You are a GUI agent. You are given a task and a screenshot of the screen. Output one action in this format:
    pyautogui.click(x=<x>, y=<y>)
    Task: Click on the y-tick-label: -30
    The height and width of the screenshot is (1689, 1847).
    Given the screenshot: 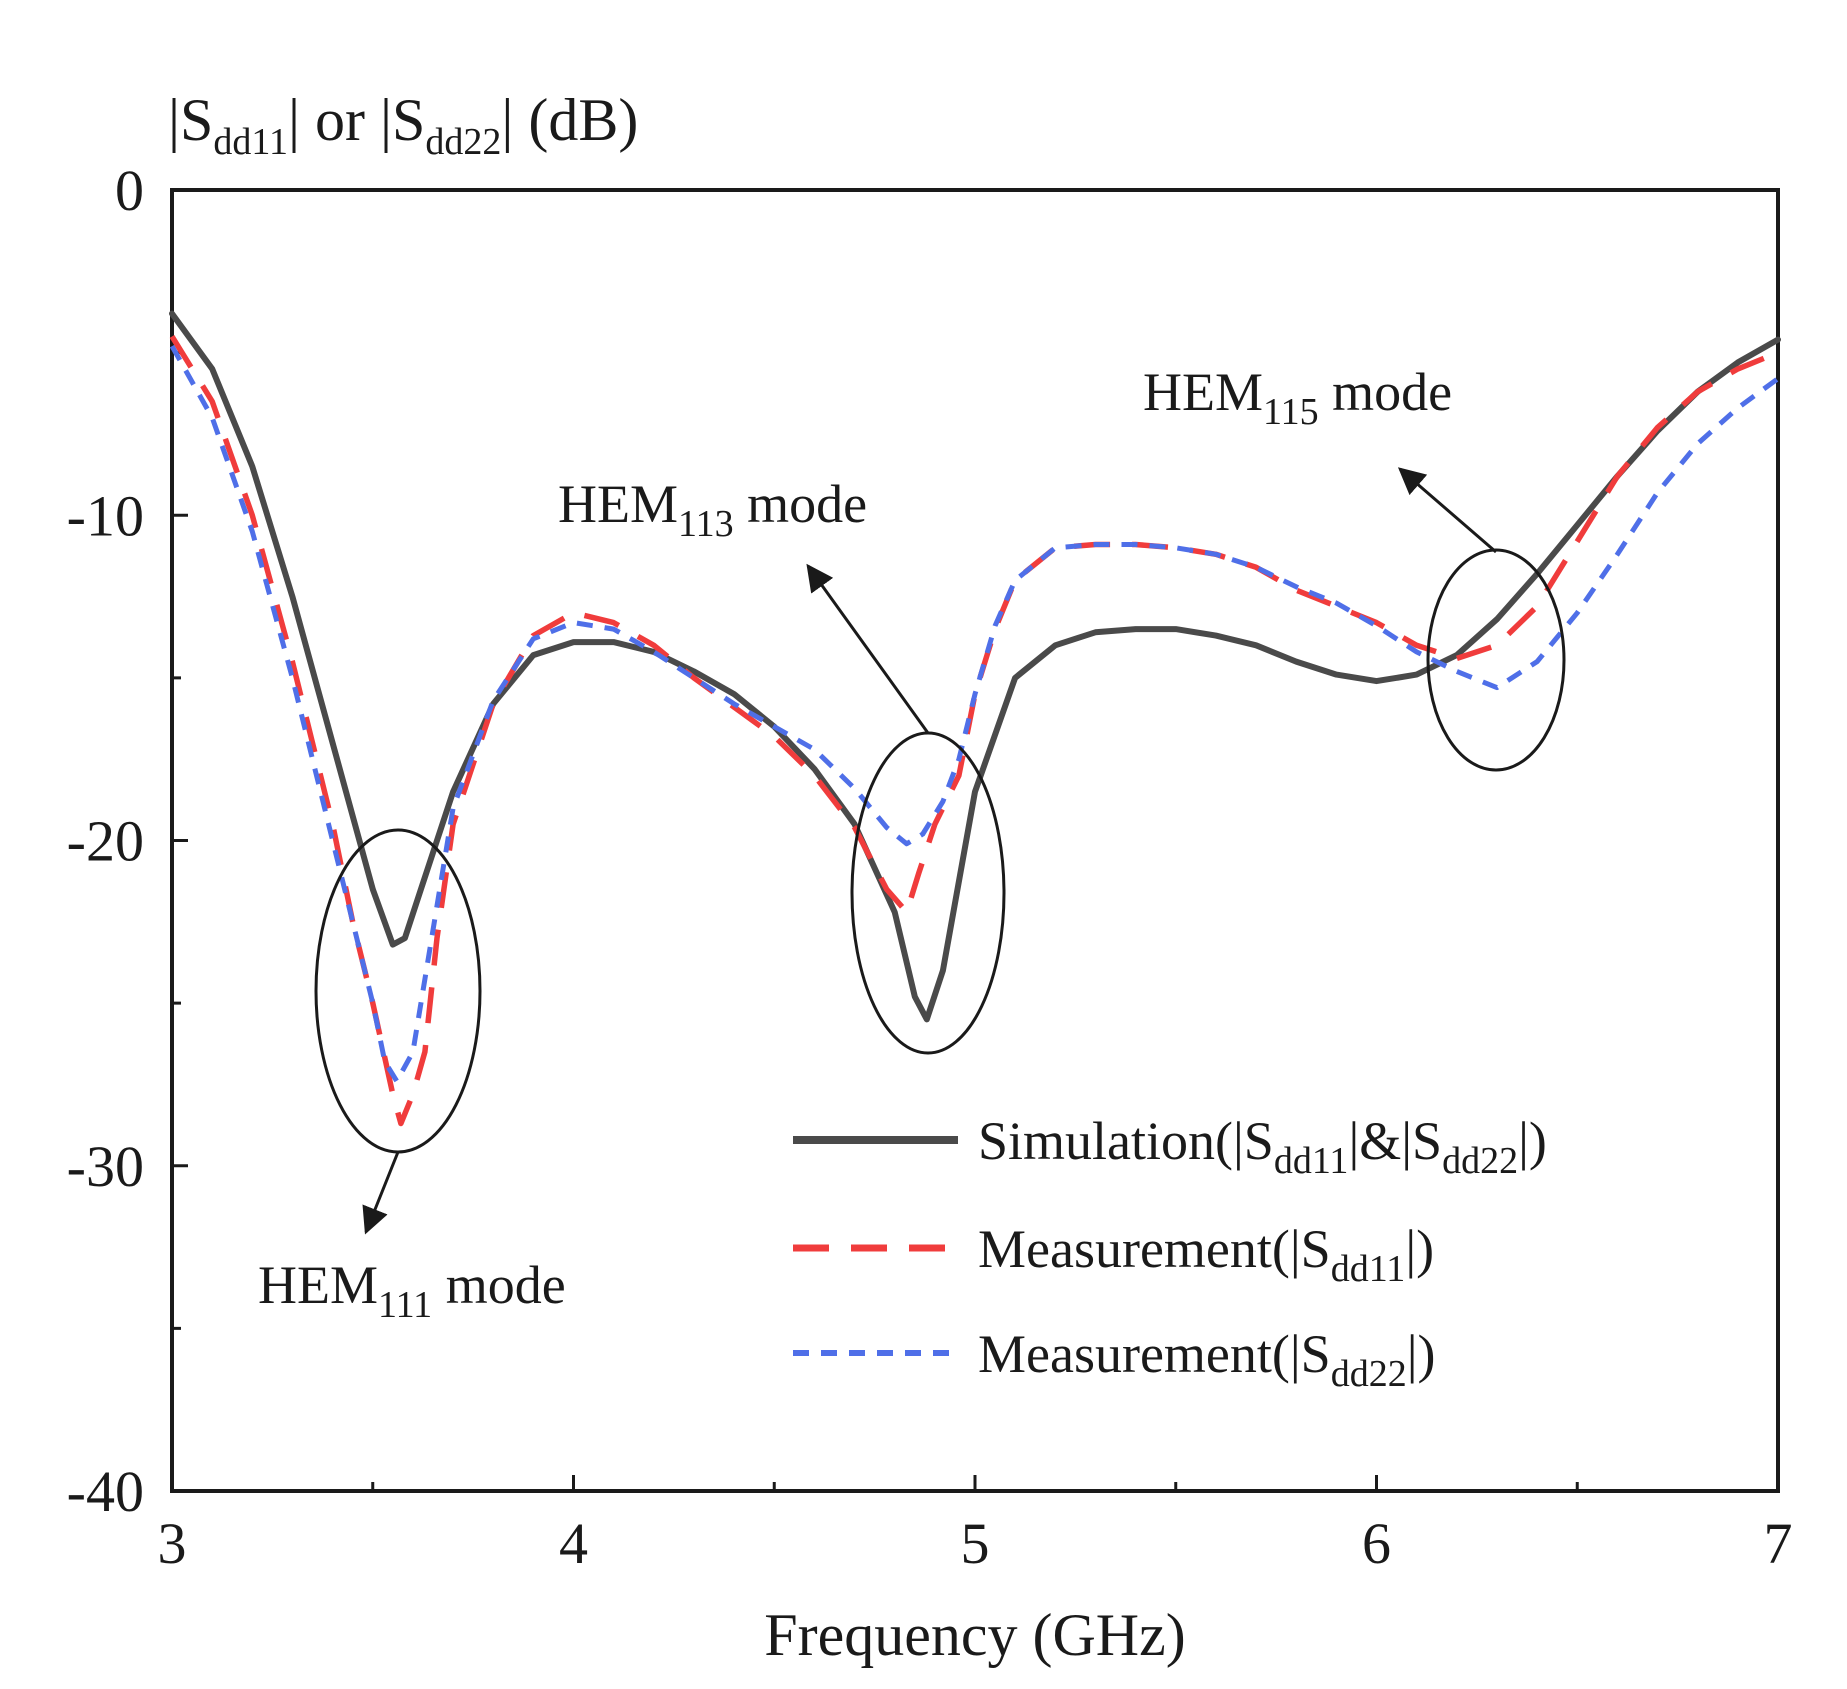 What is the action you would take?
    pyautogui.click(x=105, y=1166)
    